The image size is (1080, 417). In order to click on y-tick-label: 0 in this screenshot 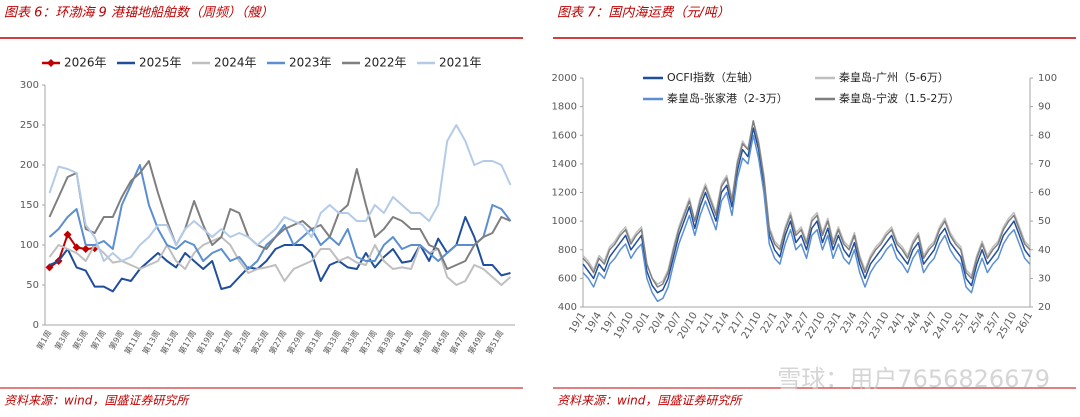, I will do `click(36, 325)`.